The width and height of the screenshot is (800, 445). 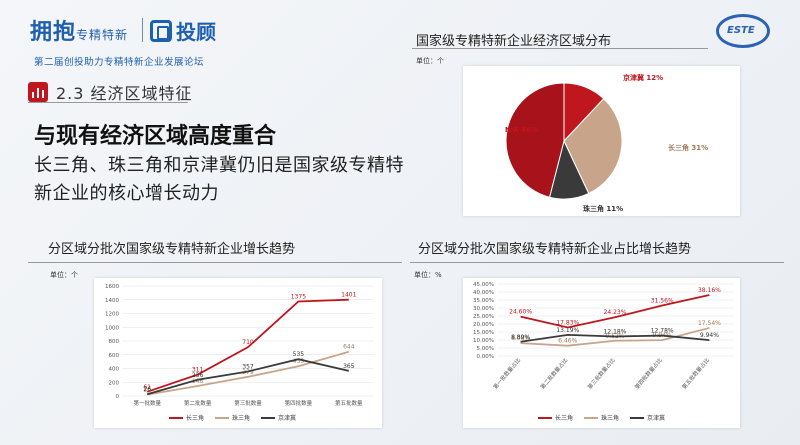 What do you see at coordinates (520, 312) in the screenshot?
I see `data-label: 24.60%` at bounding box center [520, 312].